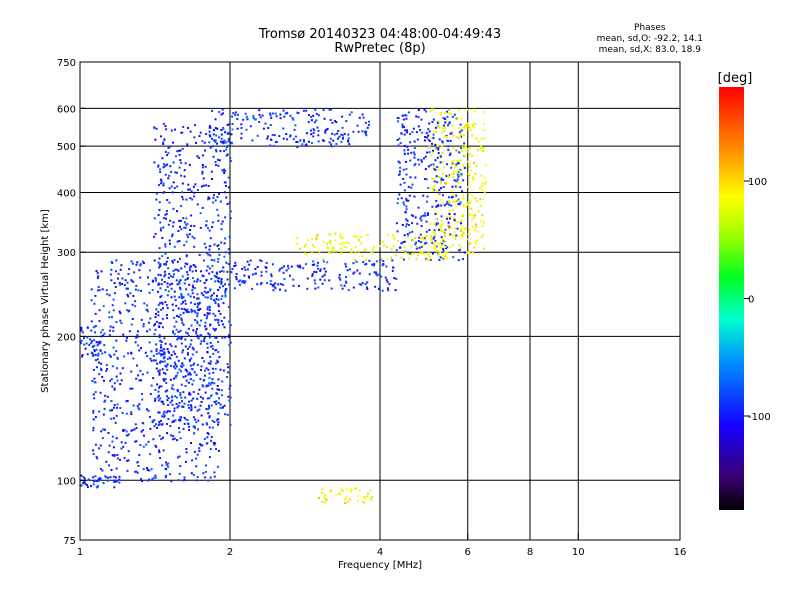 This screenshot has width=800, height=600. Describe the element at coordinates (380, 552) in the screenshot. I see `x-tick-label: 4` at that location.